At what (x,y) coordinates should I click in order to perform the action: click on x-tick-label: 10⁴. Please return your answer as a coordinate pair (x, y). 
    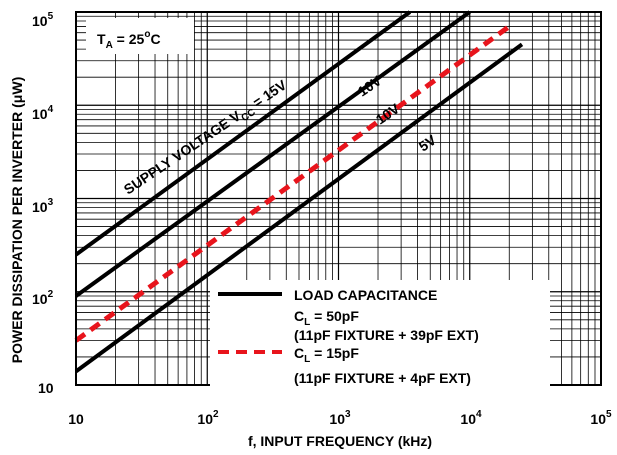
    Looking at the image, I should click on (471, 418).